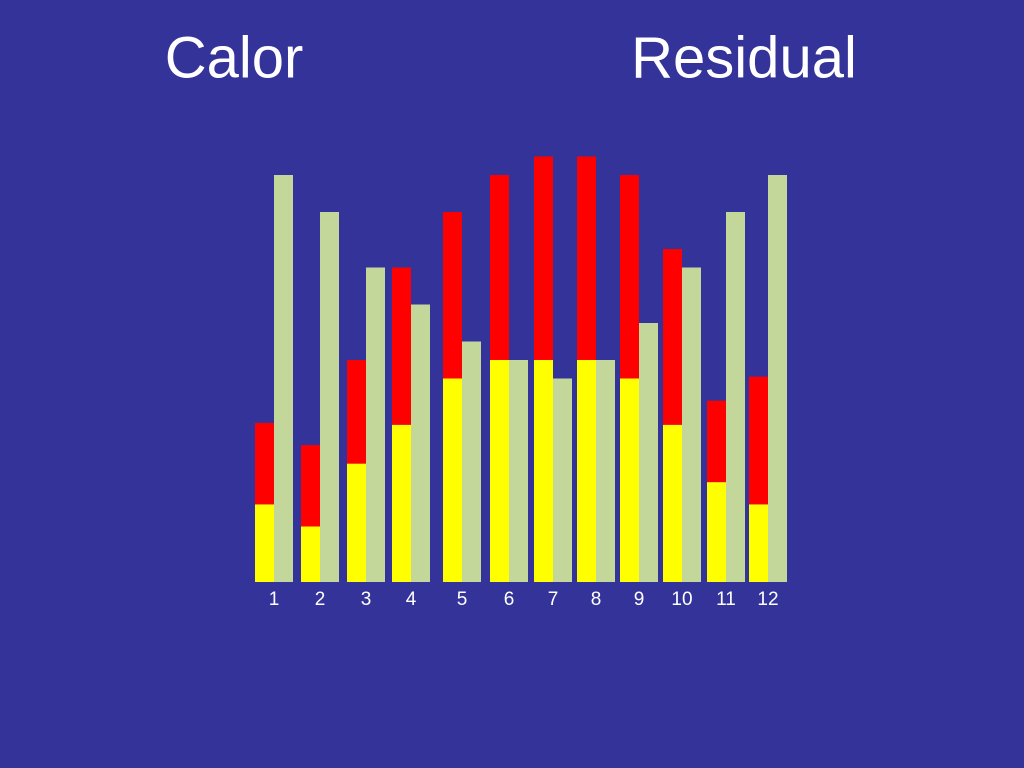 The width and height of the screenshot is (1024, 768). Describe the element at coordinates (462, 599) in the screenshot. I see `x-tick-label: 5` at that location.